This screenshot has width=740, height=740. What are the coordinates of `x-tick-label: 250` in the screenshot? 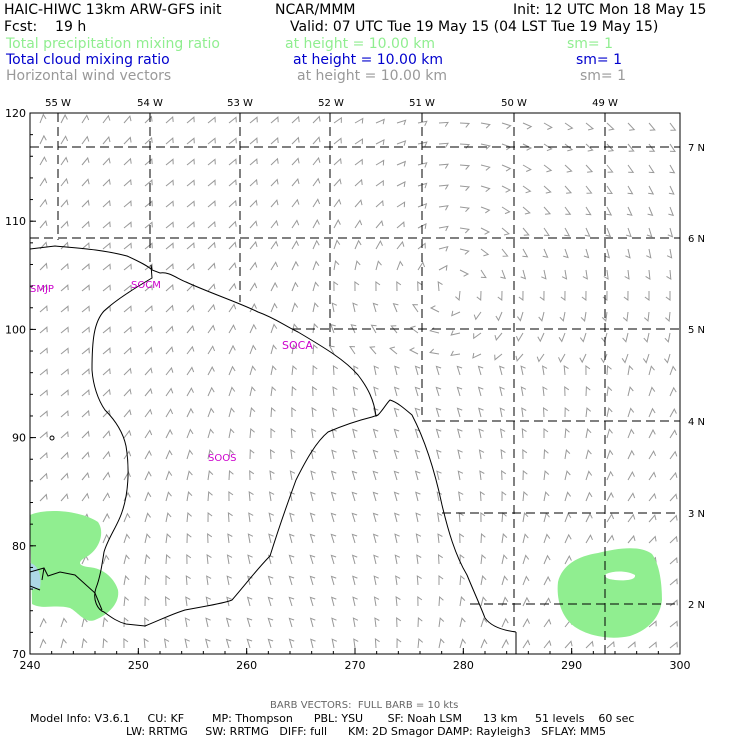 It's located at (138, 665).